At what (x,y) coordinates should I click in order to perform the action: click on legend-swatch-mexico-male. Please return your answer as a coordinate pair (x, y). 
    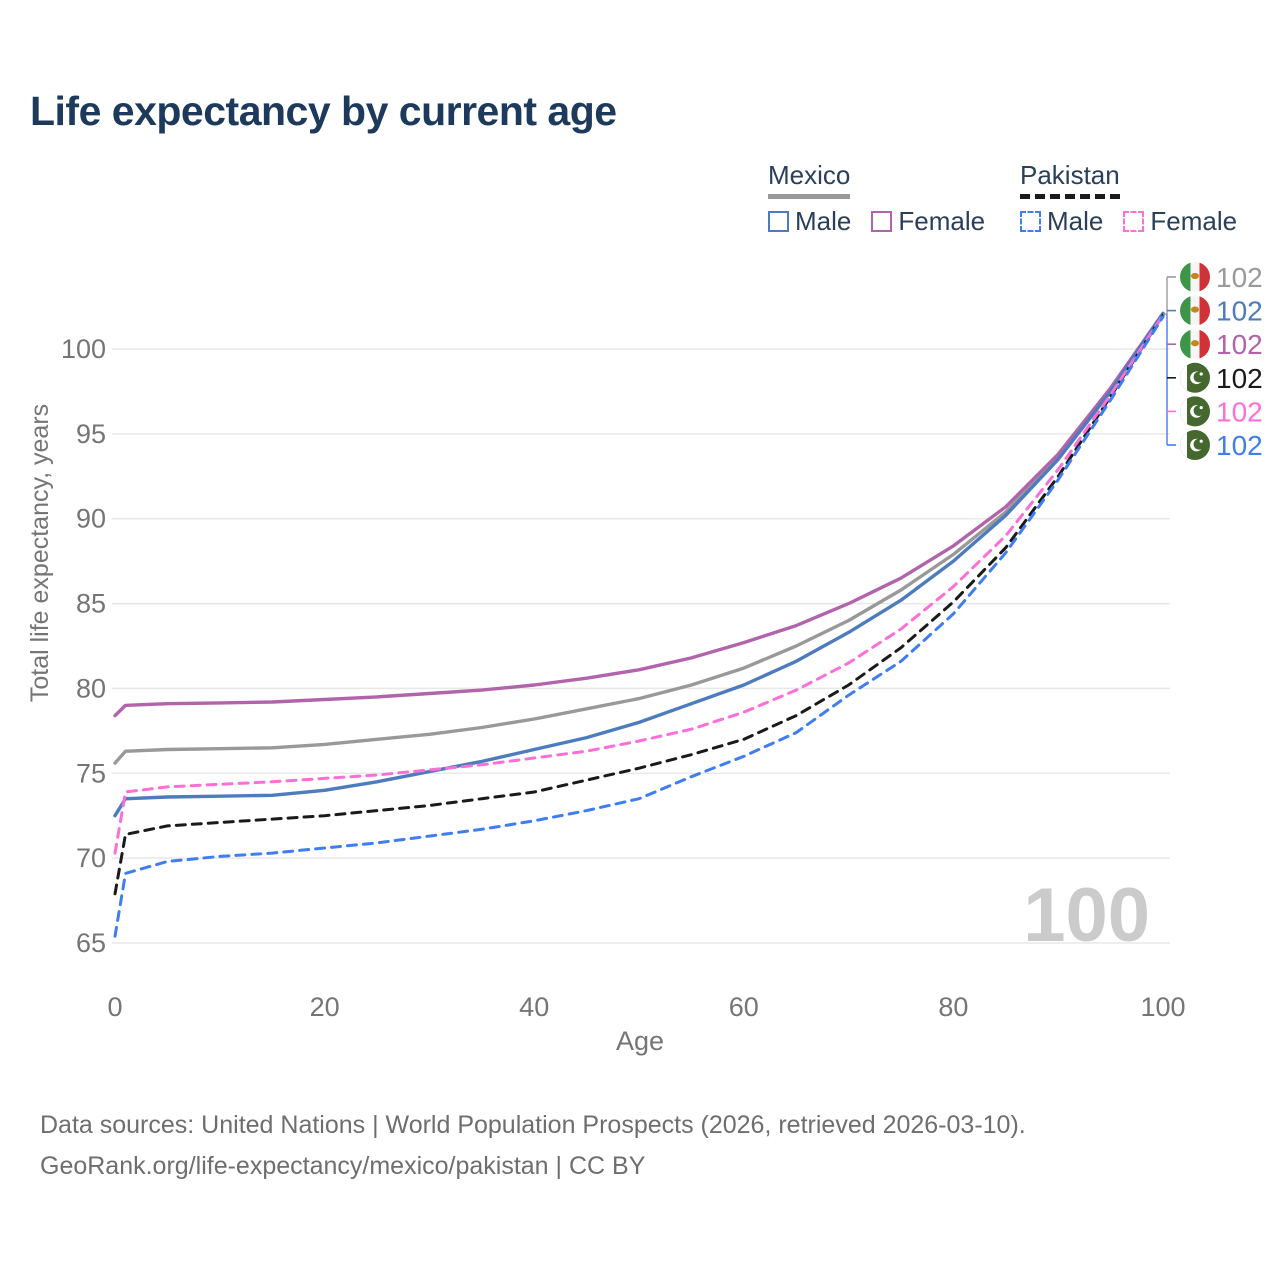
    Looking at the image, I should click on (778, 221).